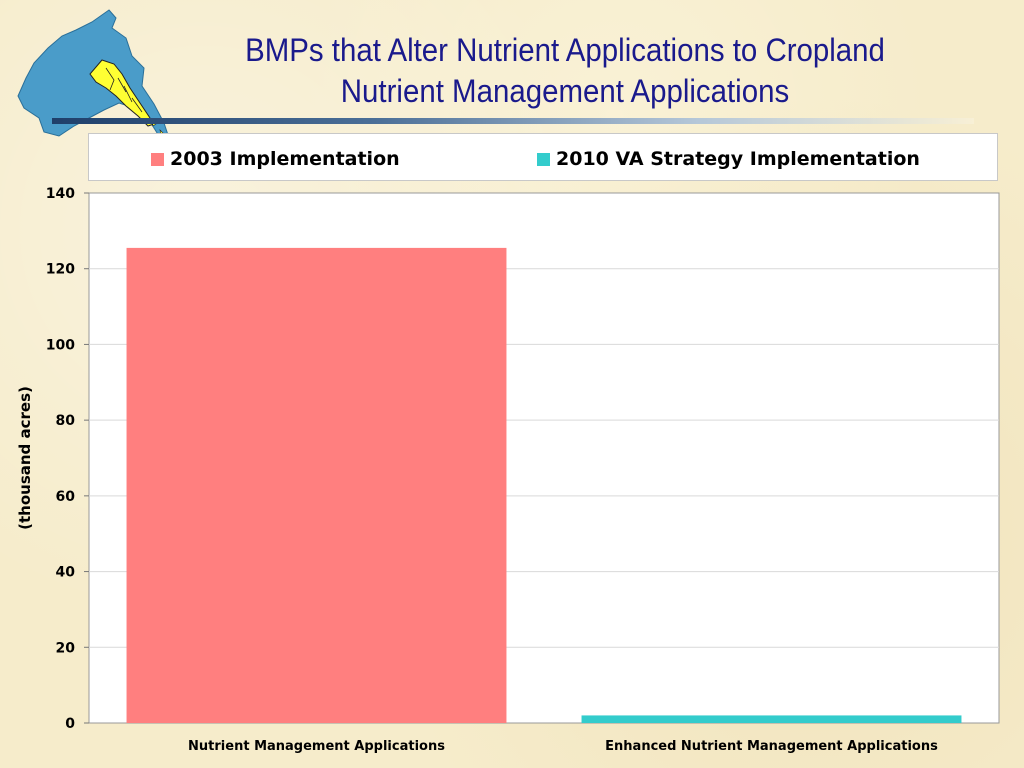  I want to click on chesapeake-watershed-map-logo, so click(93, 75).